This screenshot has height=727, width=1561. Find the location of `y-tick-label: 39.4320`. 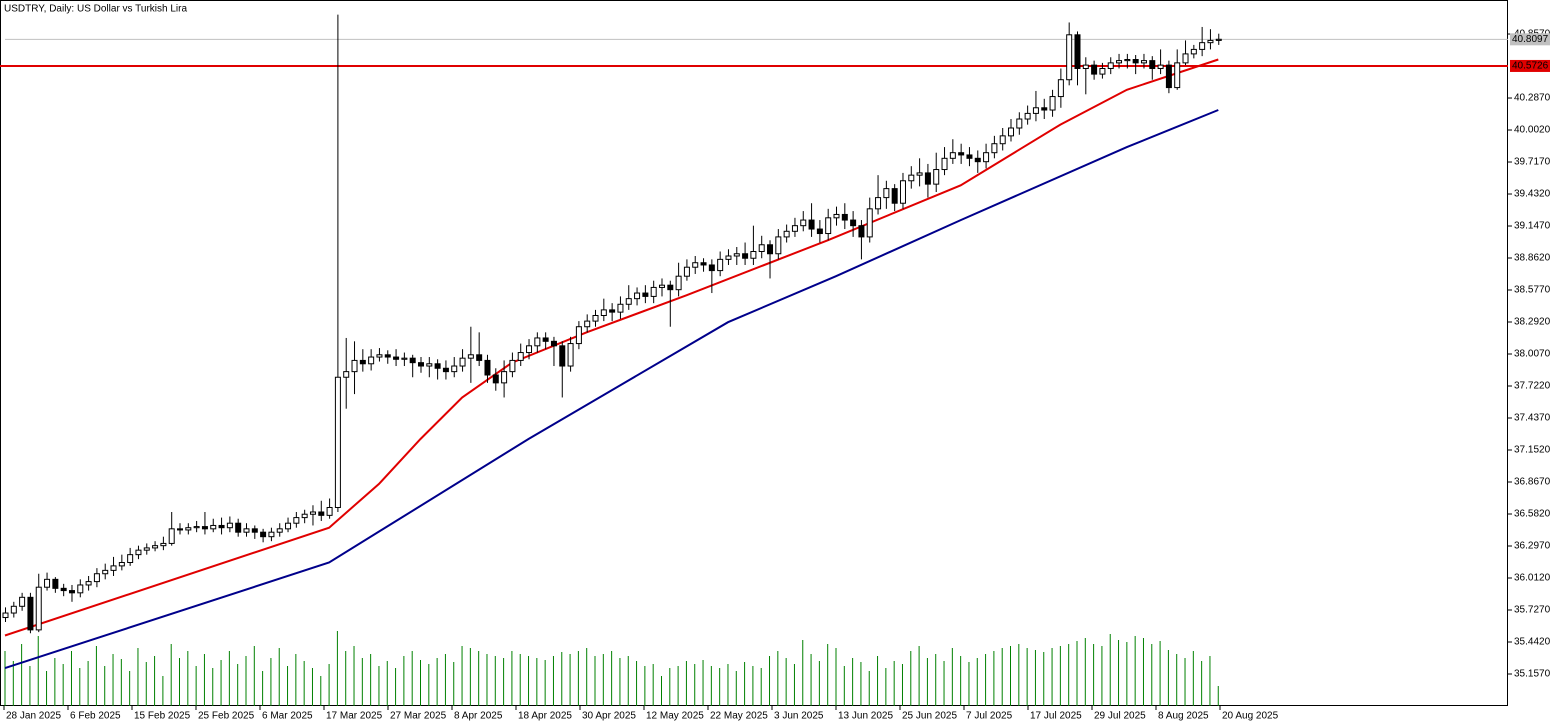

y-tick-label: 39.4320 is located at coordinates (1532, 194).